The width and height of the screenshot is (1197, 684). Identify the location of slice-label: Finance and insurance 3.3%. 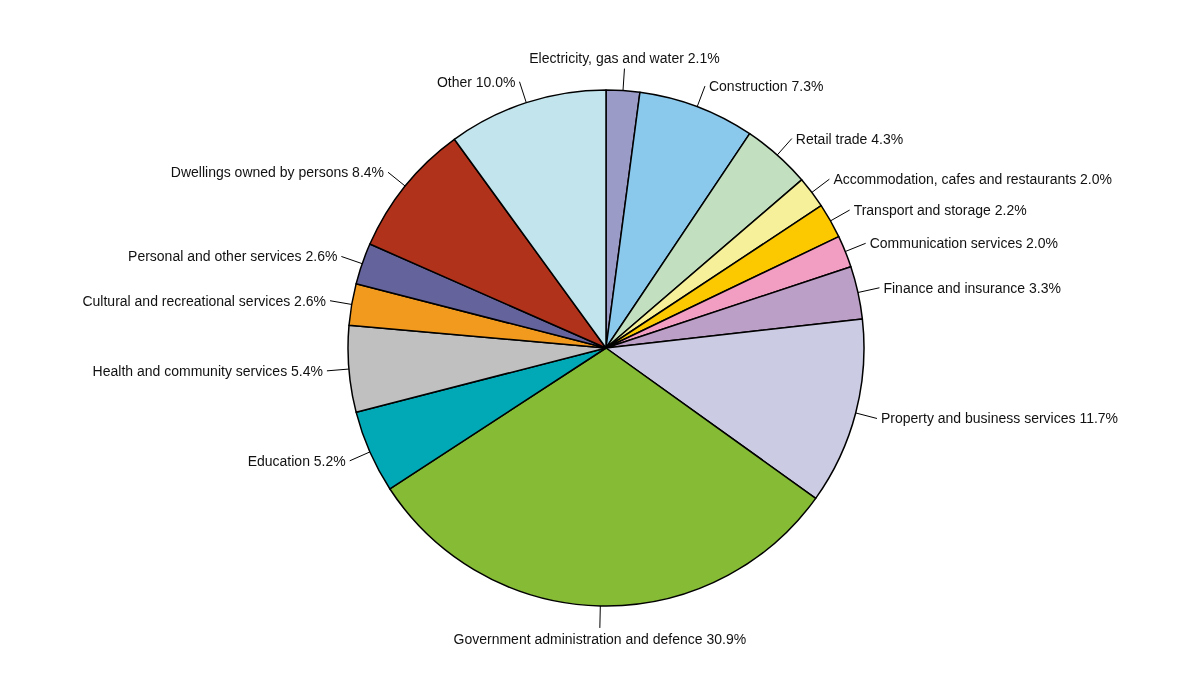
(972, 287).